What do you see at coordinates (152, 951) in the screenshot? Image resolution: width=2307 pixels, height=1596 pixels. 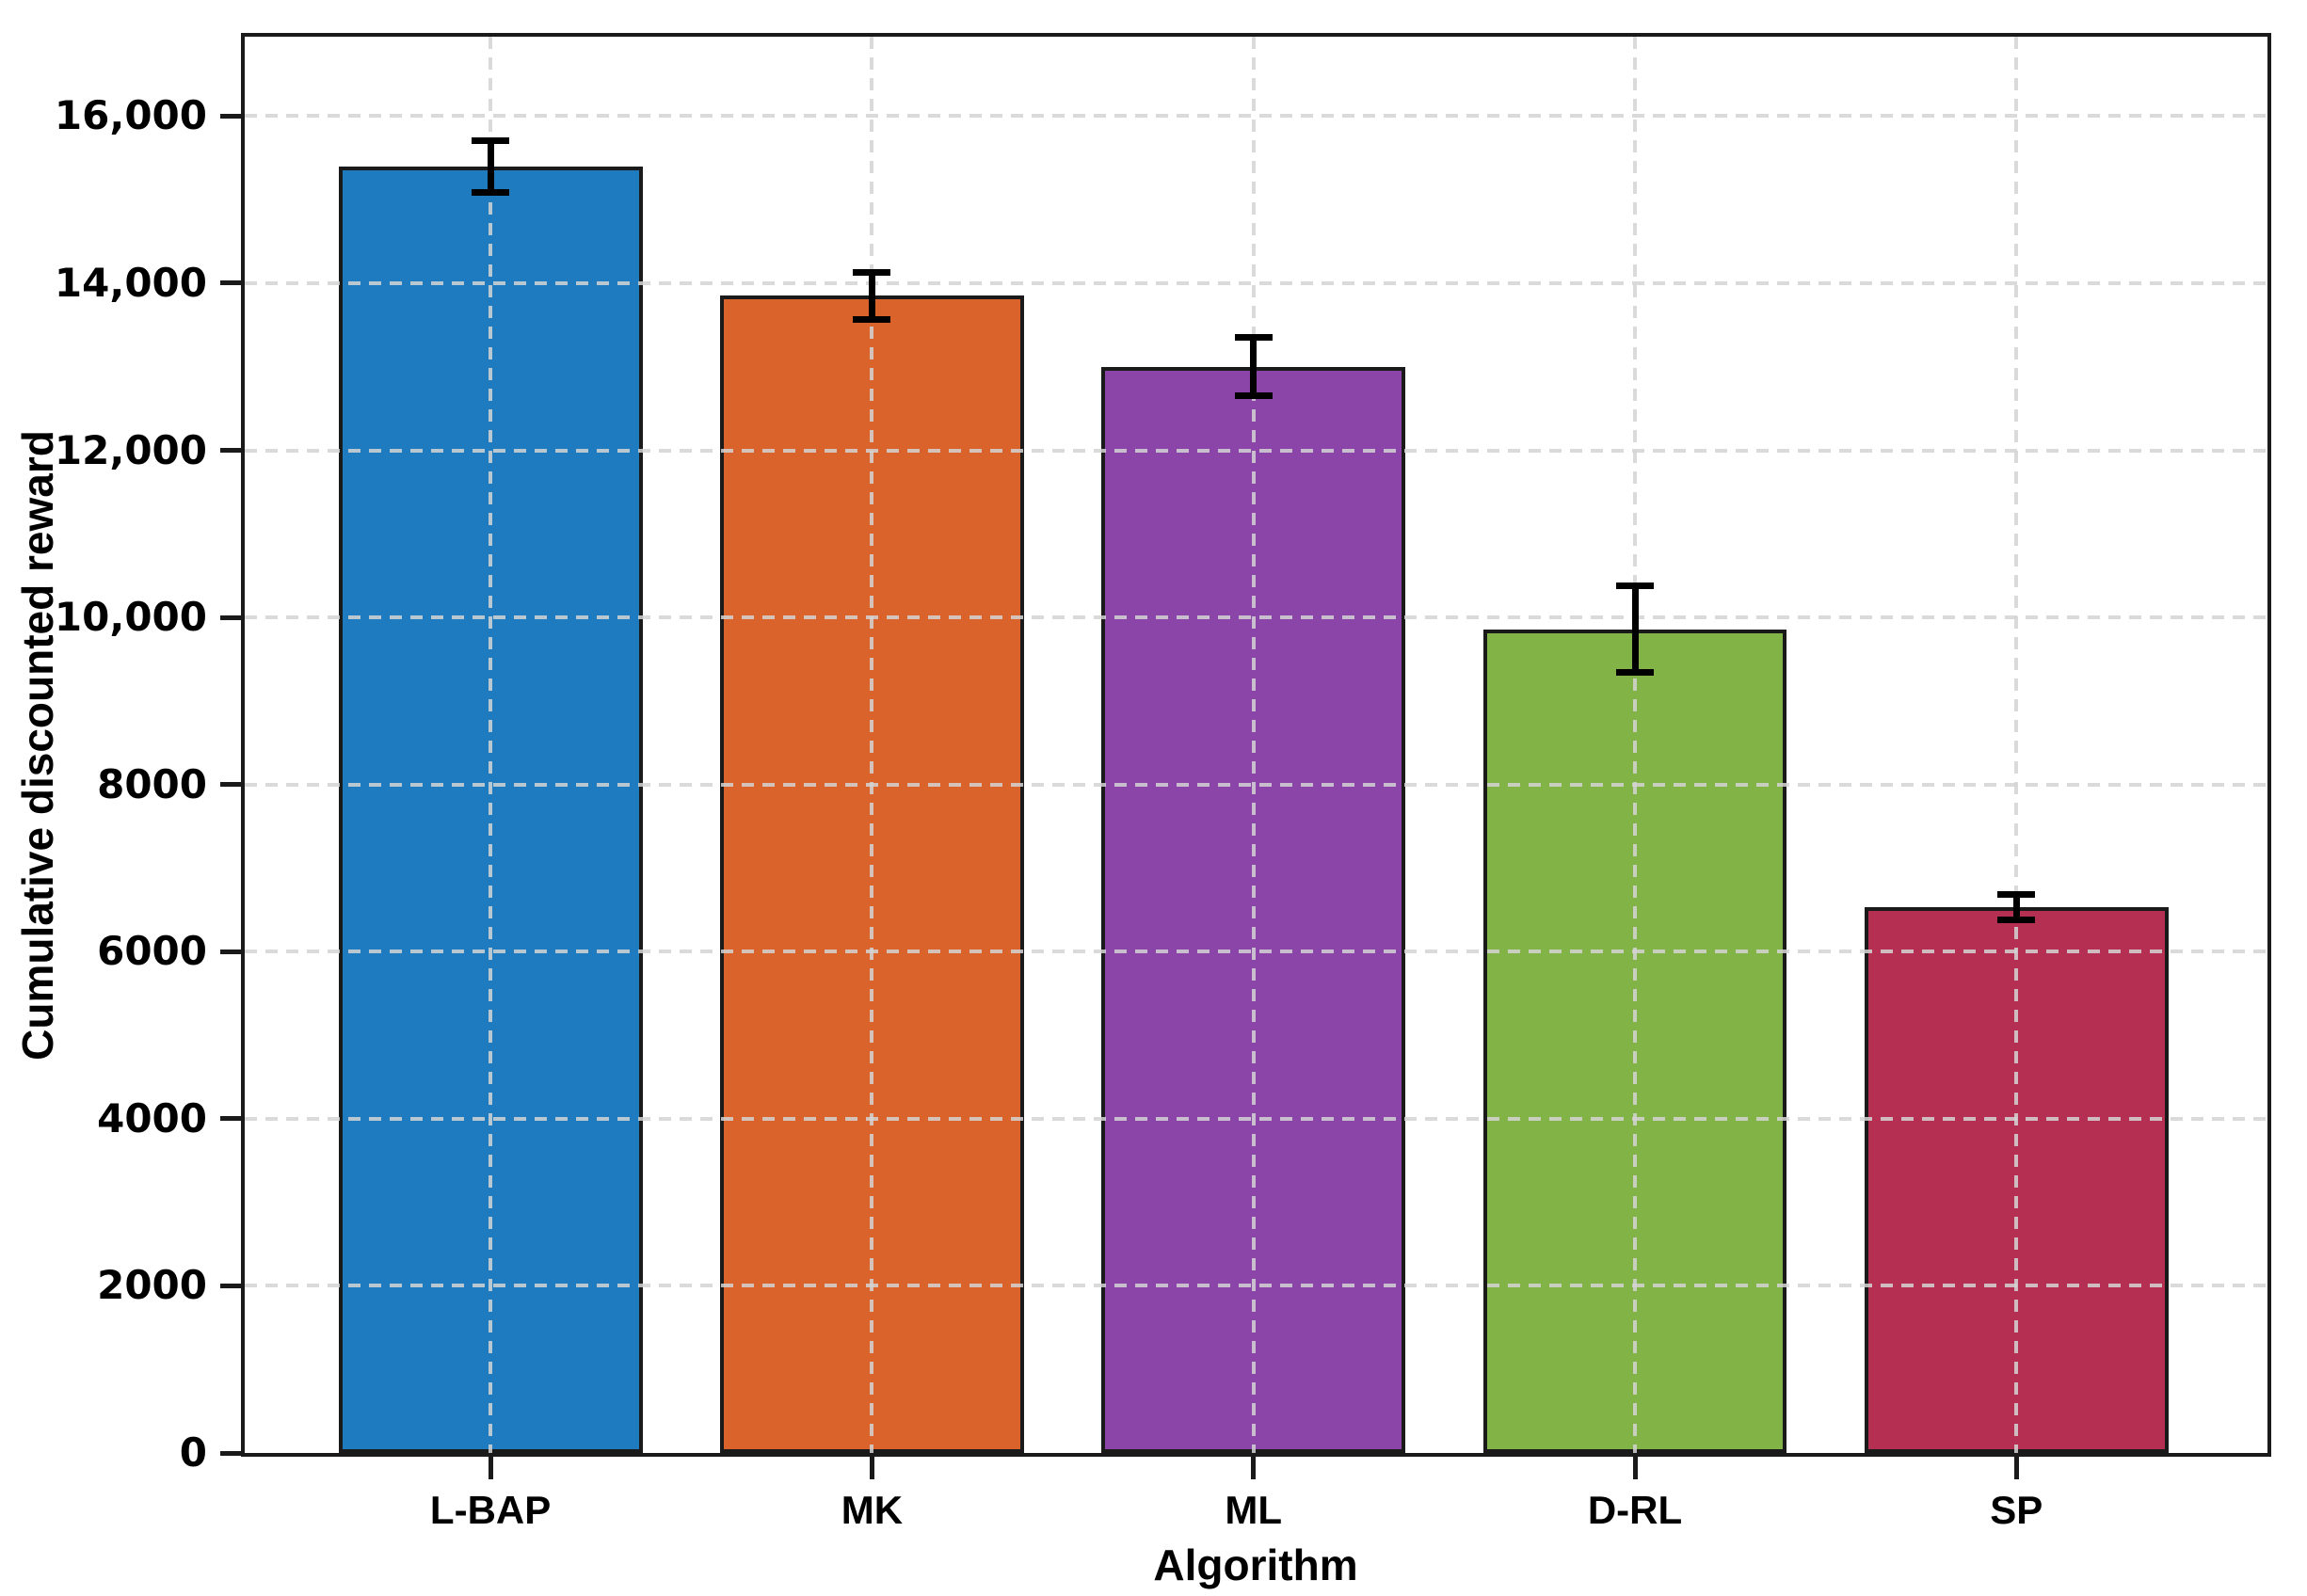 I see `y-tick-label: 6000` at bounding box center [152, 951].